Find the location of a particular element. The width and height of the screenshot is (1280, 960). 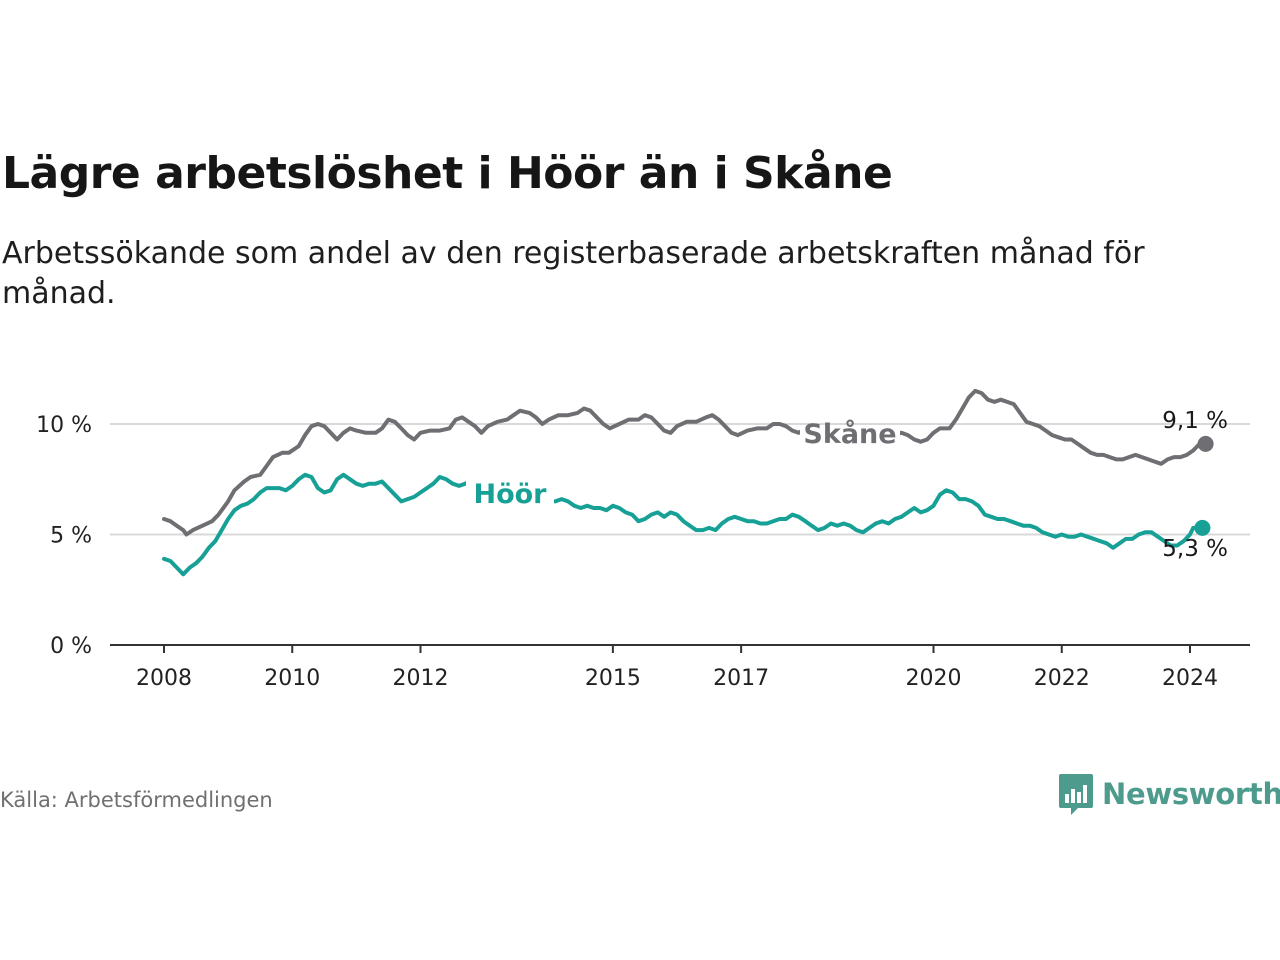

series-end-label: 5,3 % is located at coordinates (1195, 549).